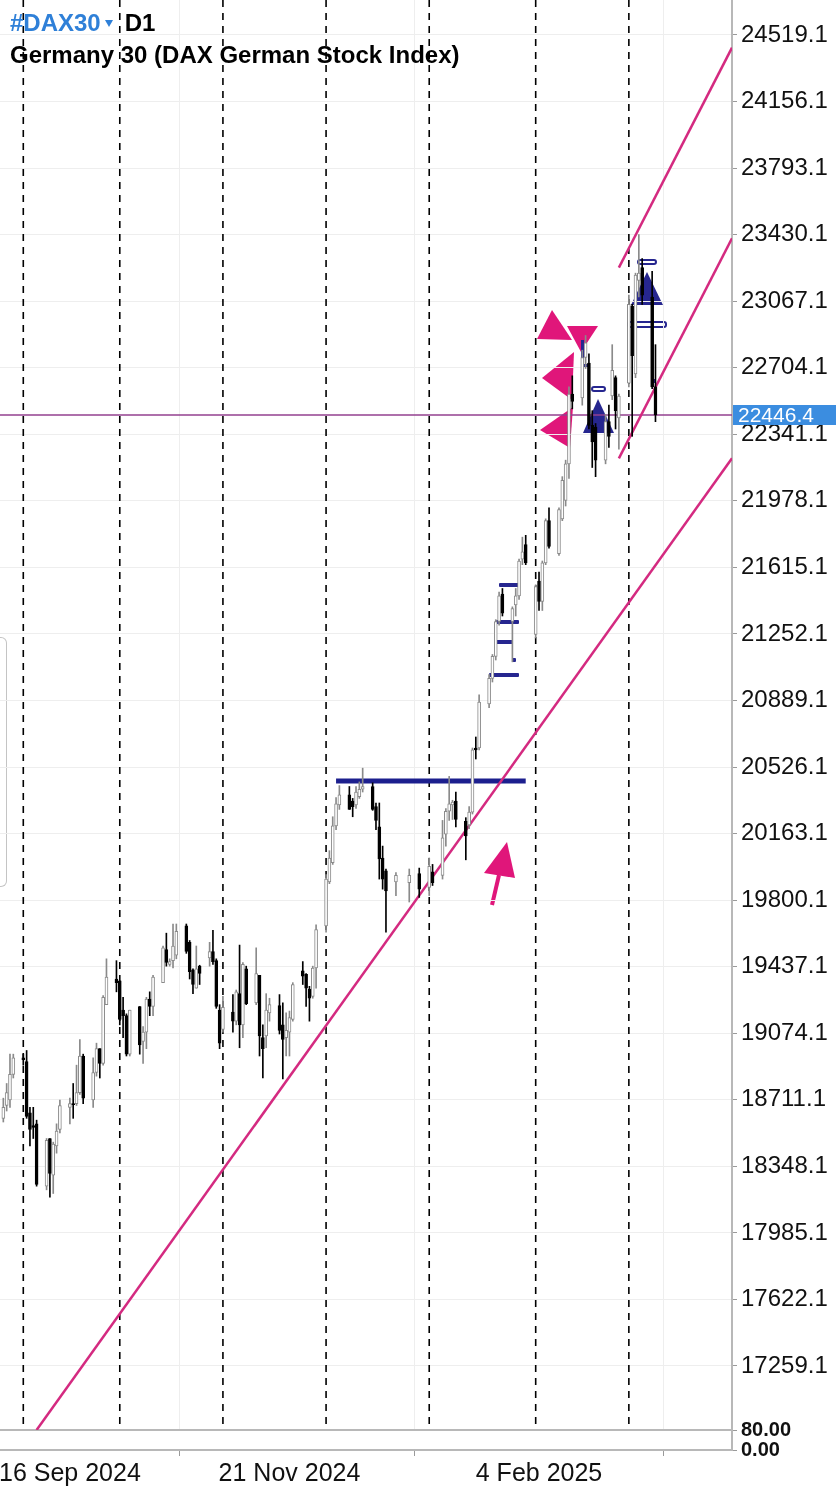 Image resolution: width=836 pixels, height=1487 pixels. I want to click on x-tick-label: 21 Nov 2024, so click(289, 1471).